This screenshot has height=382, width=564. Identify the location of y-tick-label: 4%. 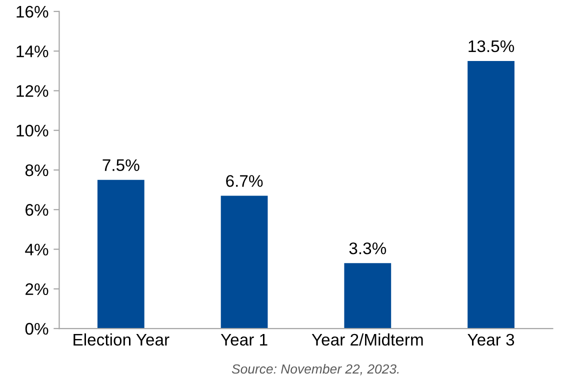
(36, 250).